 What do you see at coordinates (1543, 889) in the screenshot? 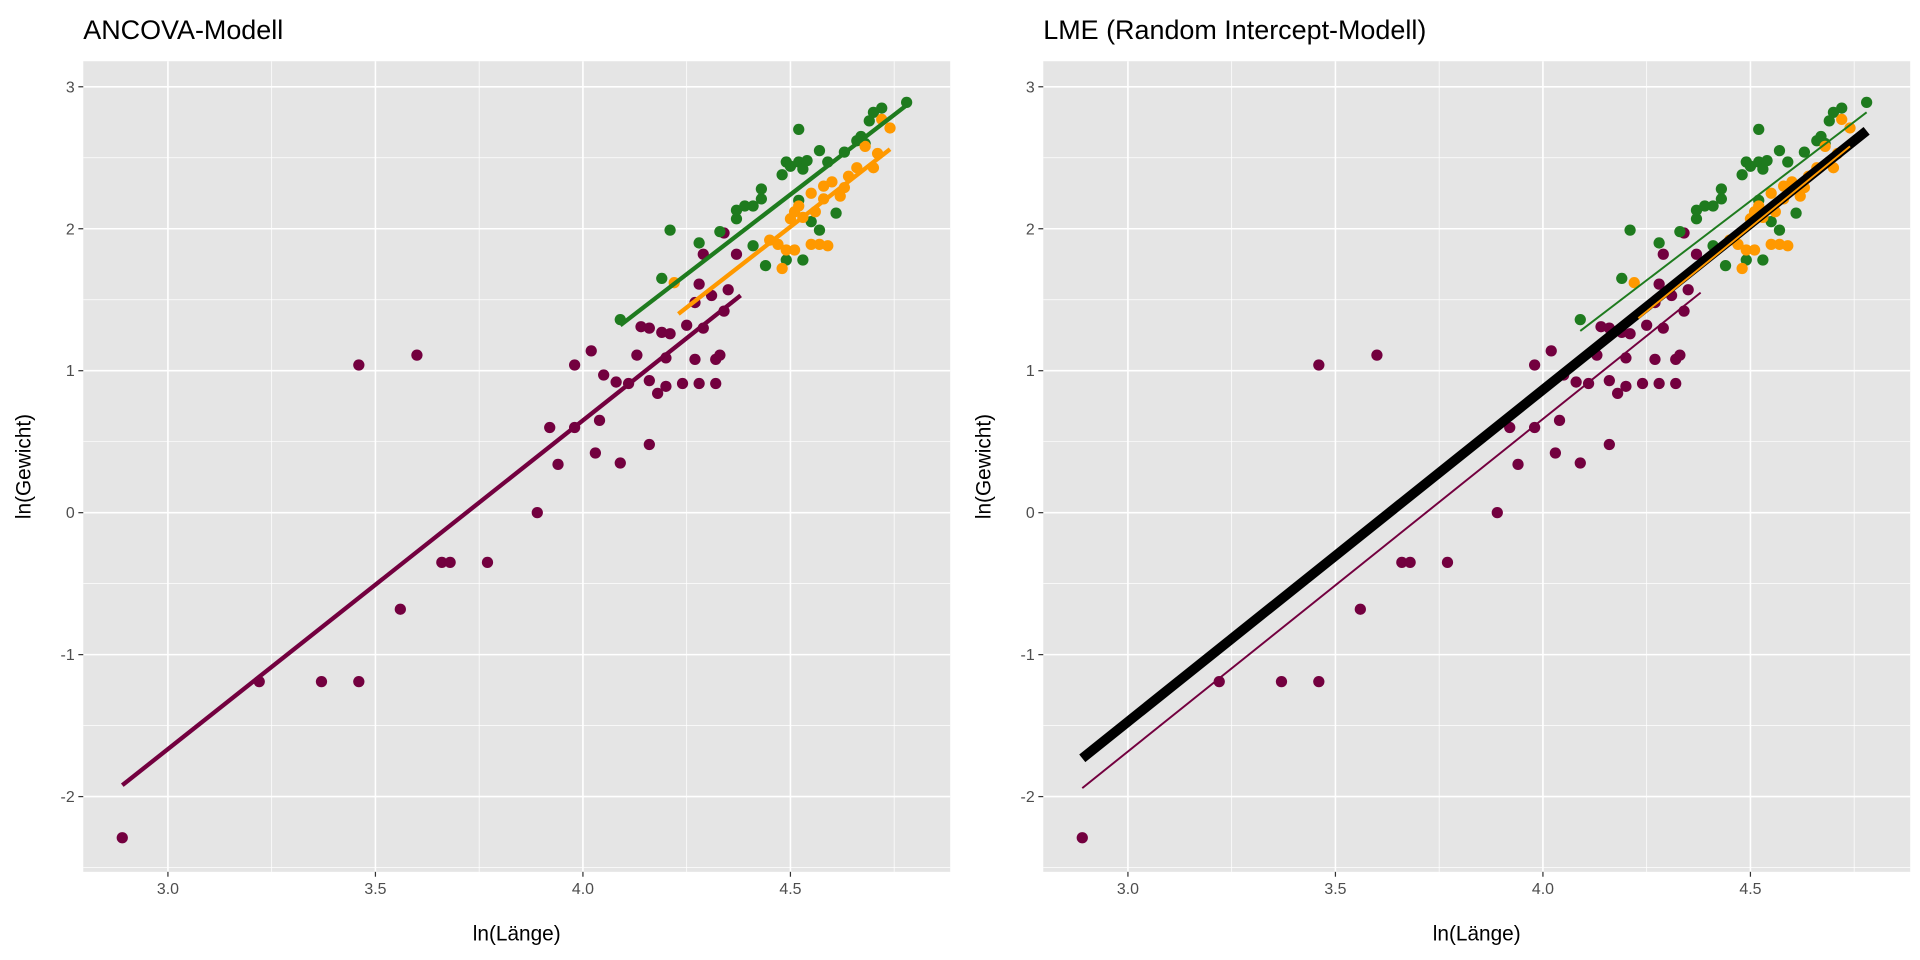
I see `x-tick-label: 4.0` at bounding box center [1543, 889].